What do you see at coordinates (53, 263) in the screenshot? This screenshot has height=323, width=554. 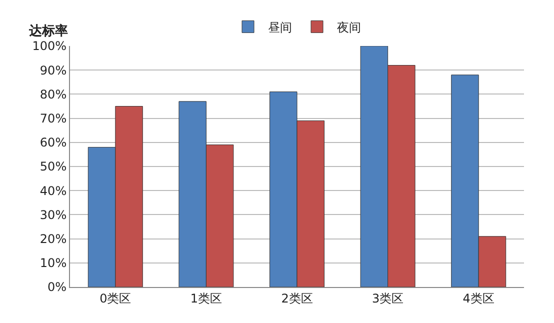 I see `y-tick-label: 10%` at bounding box center [53, 263].